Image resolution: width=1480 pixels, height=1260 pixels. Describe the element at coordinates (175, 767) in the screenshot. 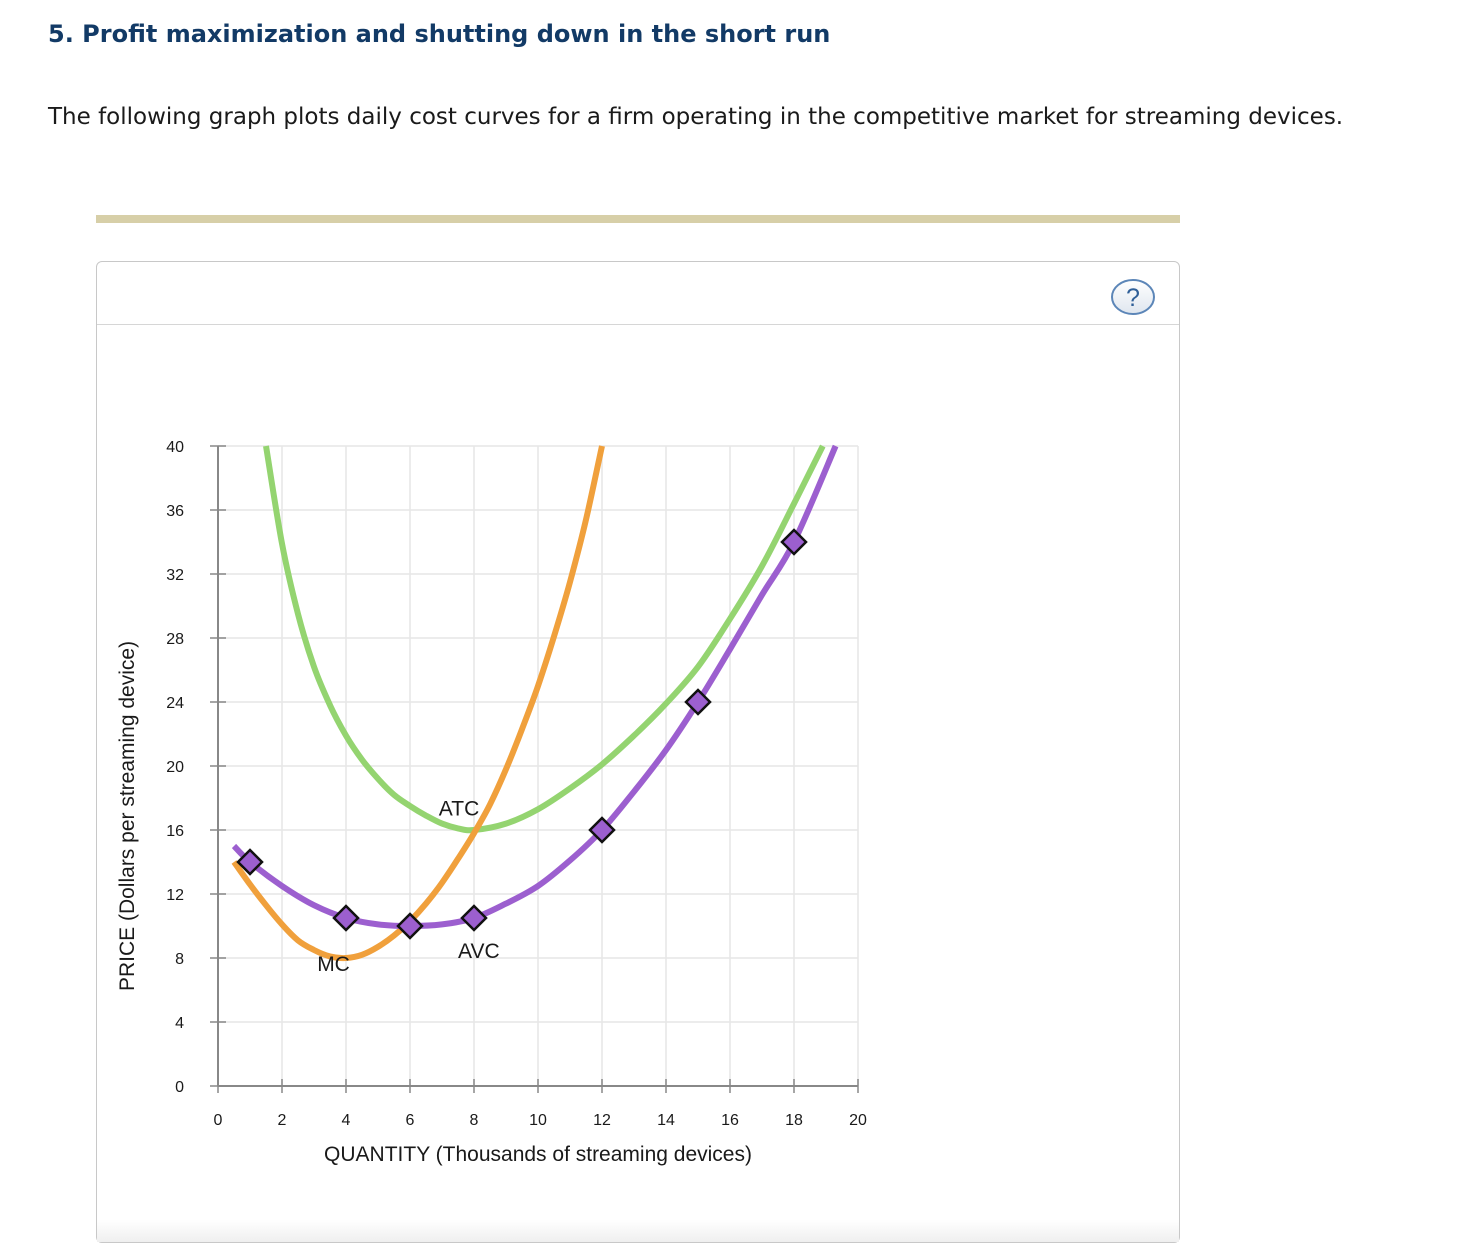

I see `y-tick-label: 20` at that location.